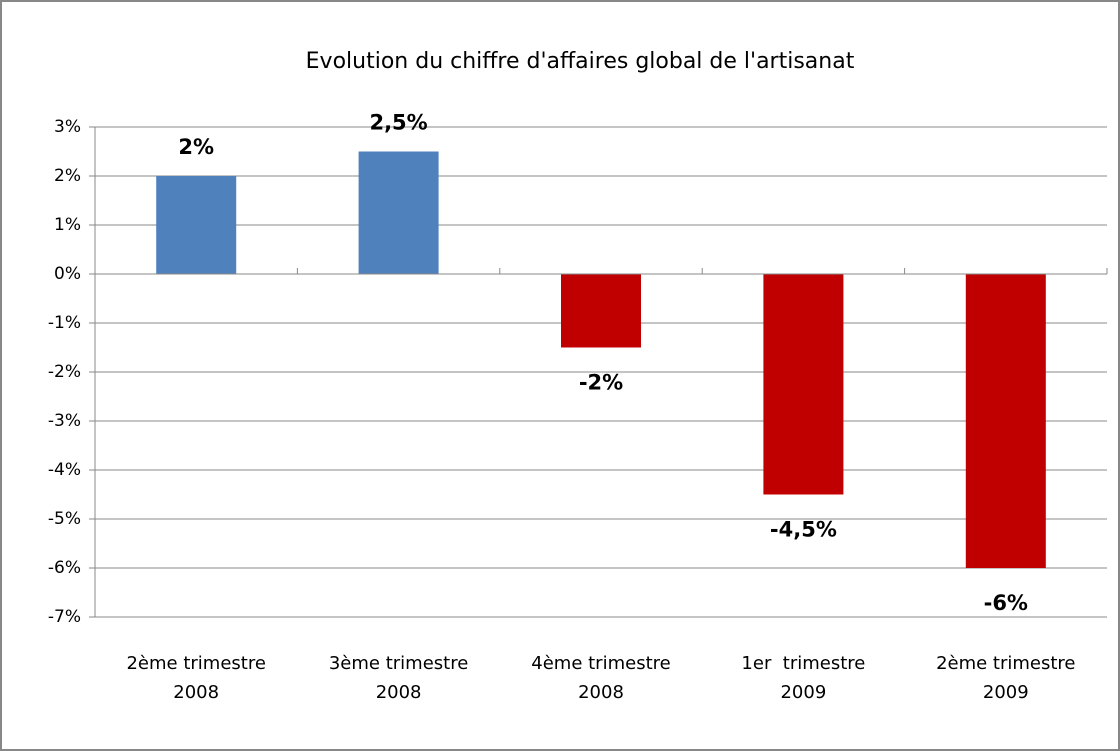  What do you see at coordinates (67, 274) in the screenshot?
I see `y-tick-label: 0%` at bounding box center [67, 274].